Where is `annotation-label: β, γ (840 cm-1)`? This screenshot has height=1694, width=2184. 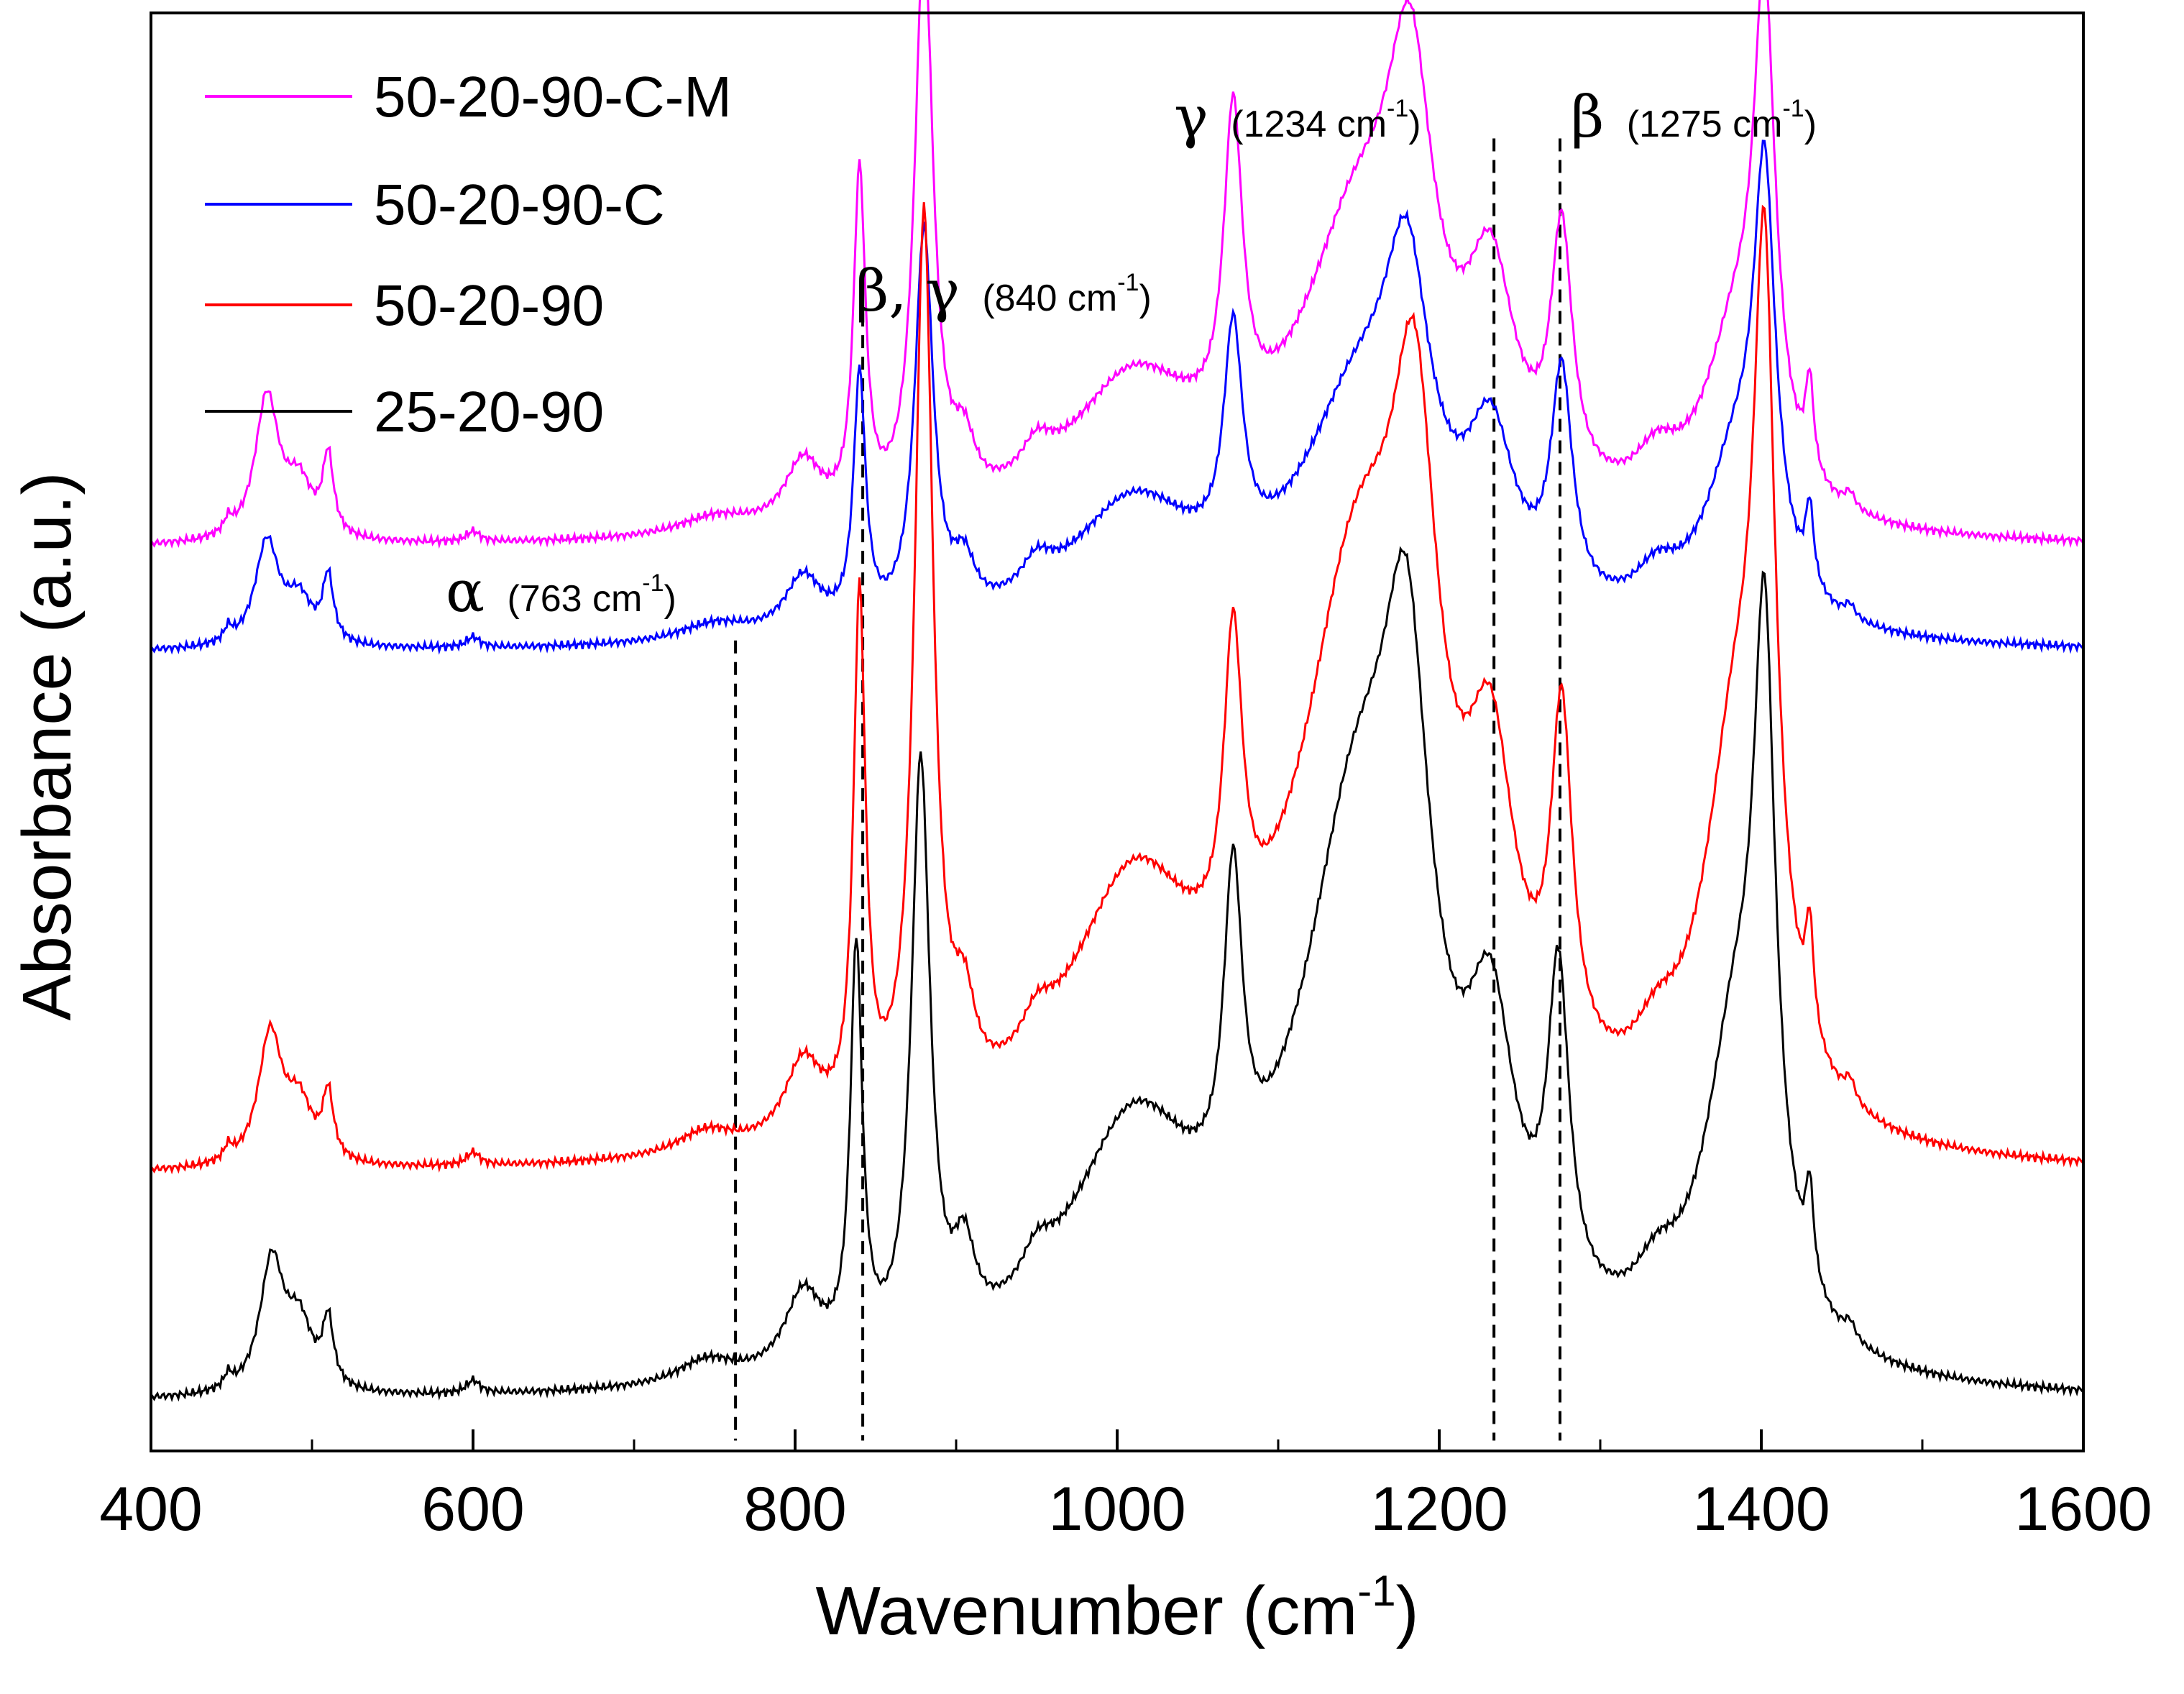
annotation-label: β, γ (840 cm-1) is located at coordinates (1003, 290).